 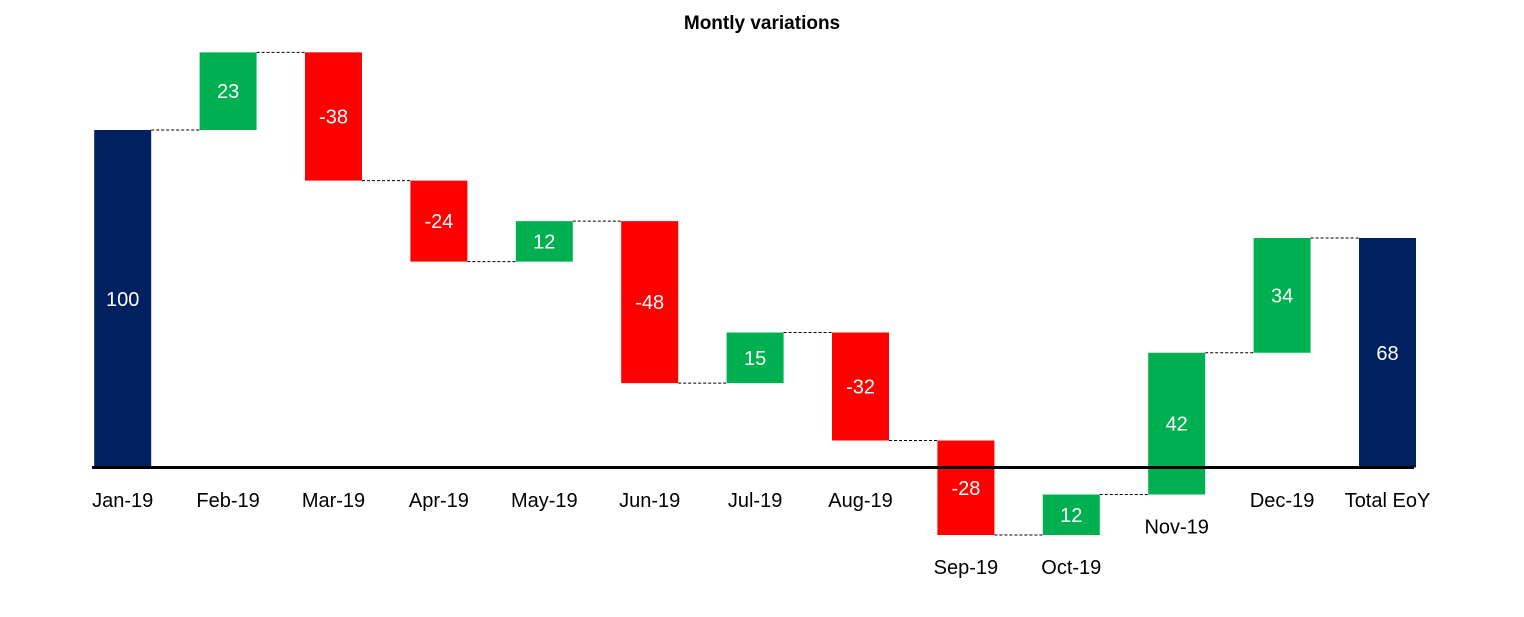 I want to click on value-label-aug-19: -32, so click(x=860, y=388).